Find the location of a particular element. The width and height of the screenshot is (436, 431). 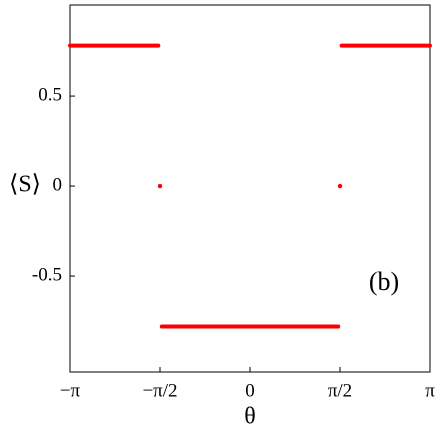

y-tick-label: 0.5 is located at coordinates (50, 94).